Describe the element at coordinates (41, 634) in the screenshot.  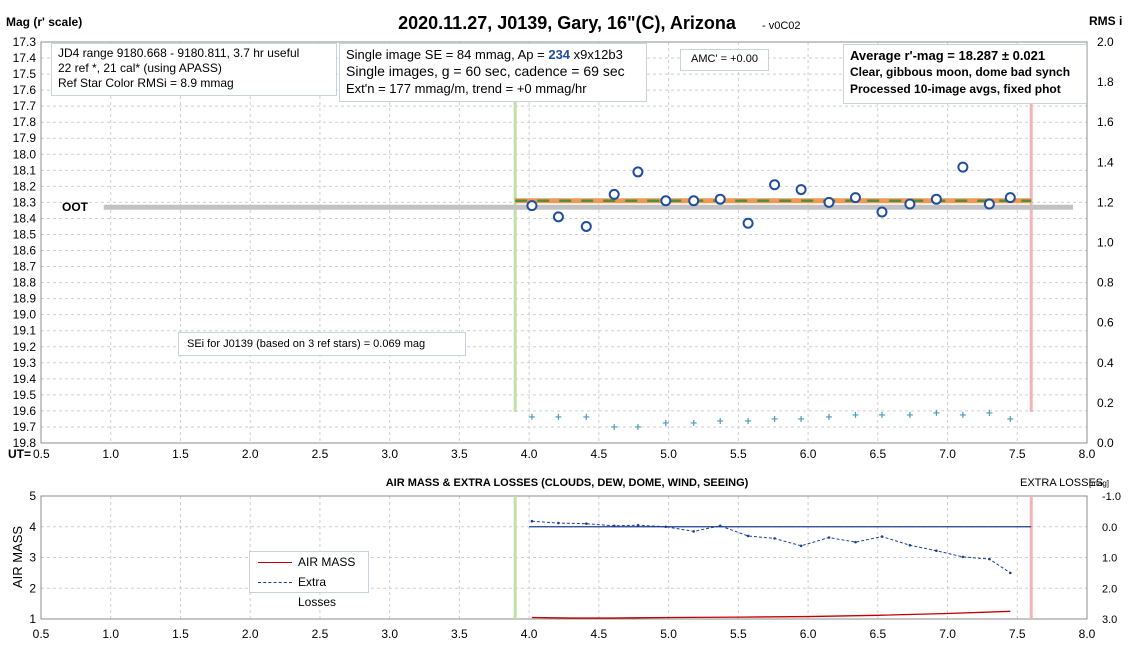
I see `bottom-x-tick-label: 0.5` at that location.